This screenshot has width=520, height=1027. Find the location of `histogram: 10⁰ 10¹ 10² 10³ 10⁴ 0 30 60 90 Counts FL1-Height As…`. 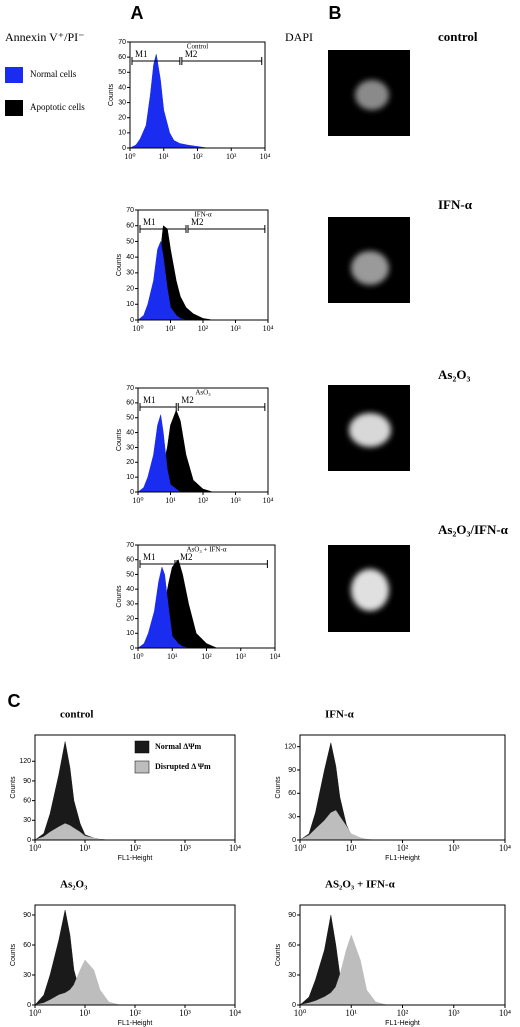

histogram: 10⁰ 10¹ 10² 10³ 10⁴ 0 30 60 90 Counts FL1-Height As… is located at coordinates (125, 953).